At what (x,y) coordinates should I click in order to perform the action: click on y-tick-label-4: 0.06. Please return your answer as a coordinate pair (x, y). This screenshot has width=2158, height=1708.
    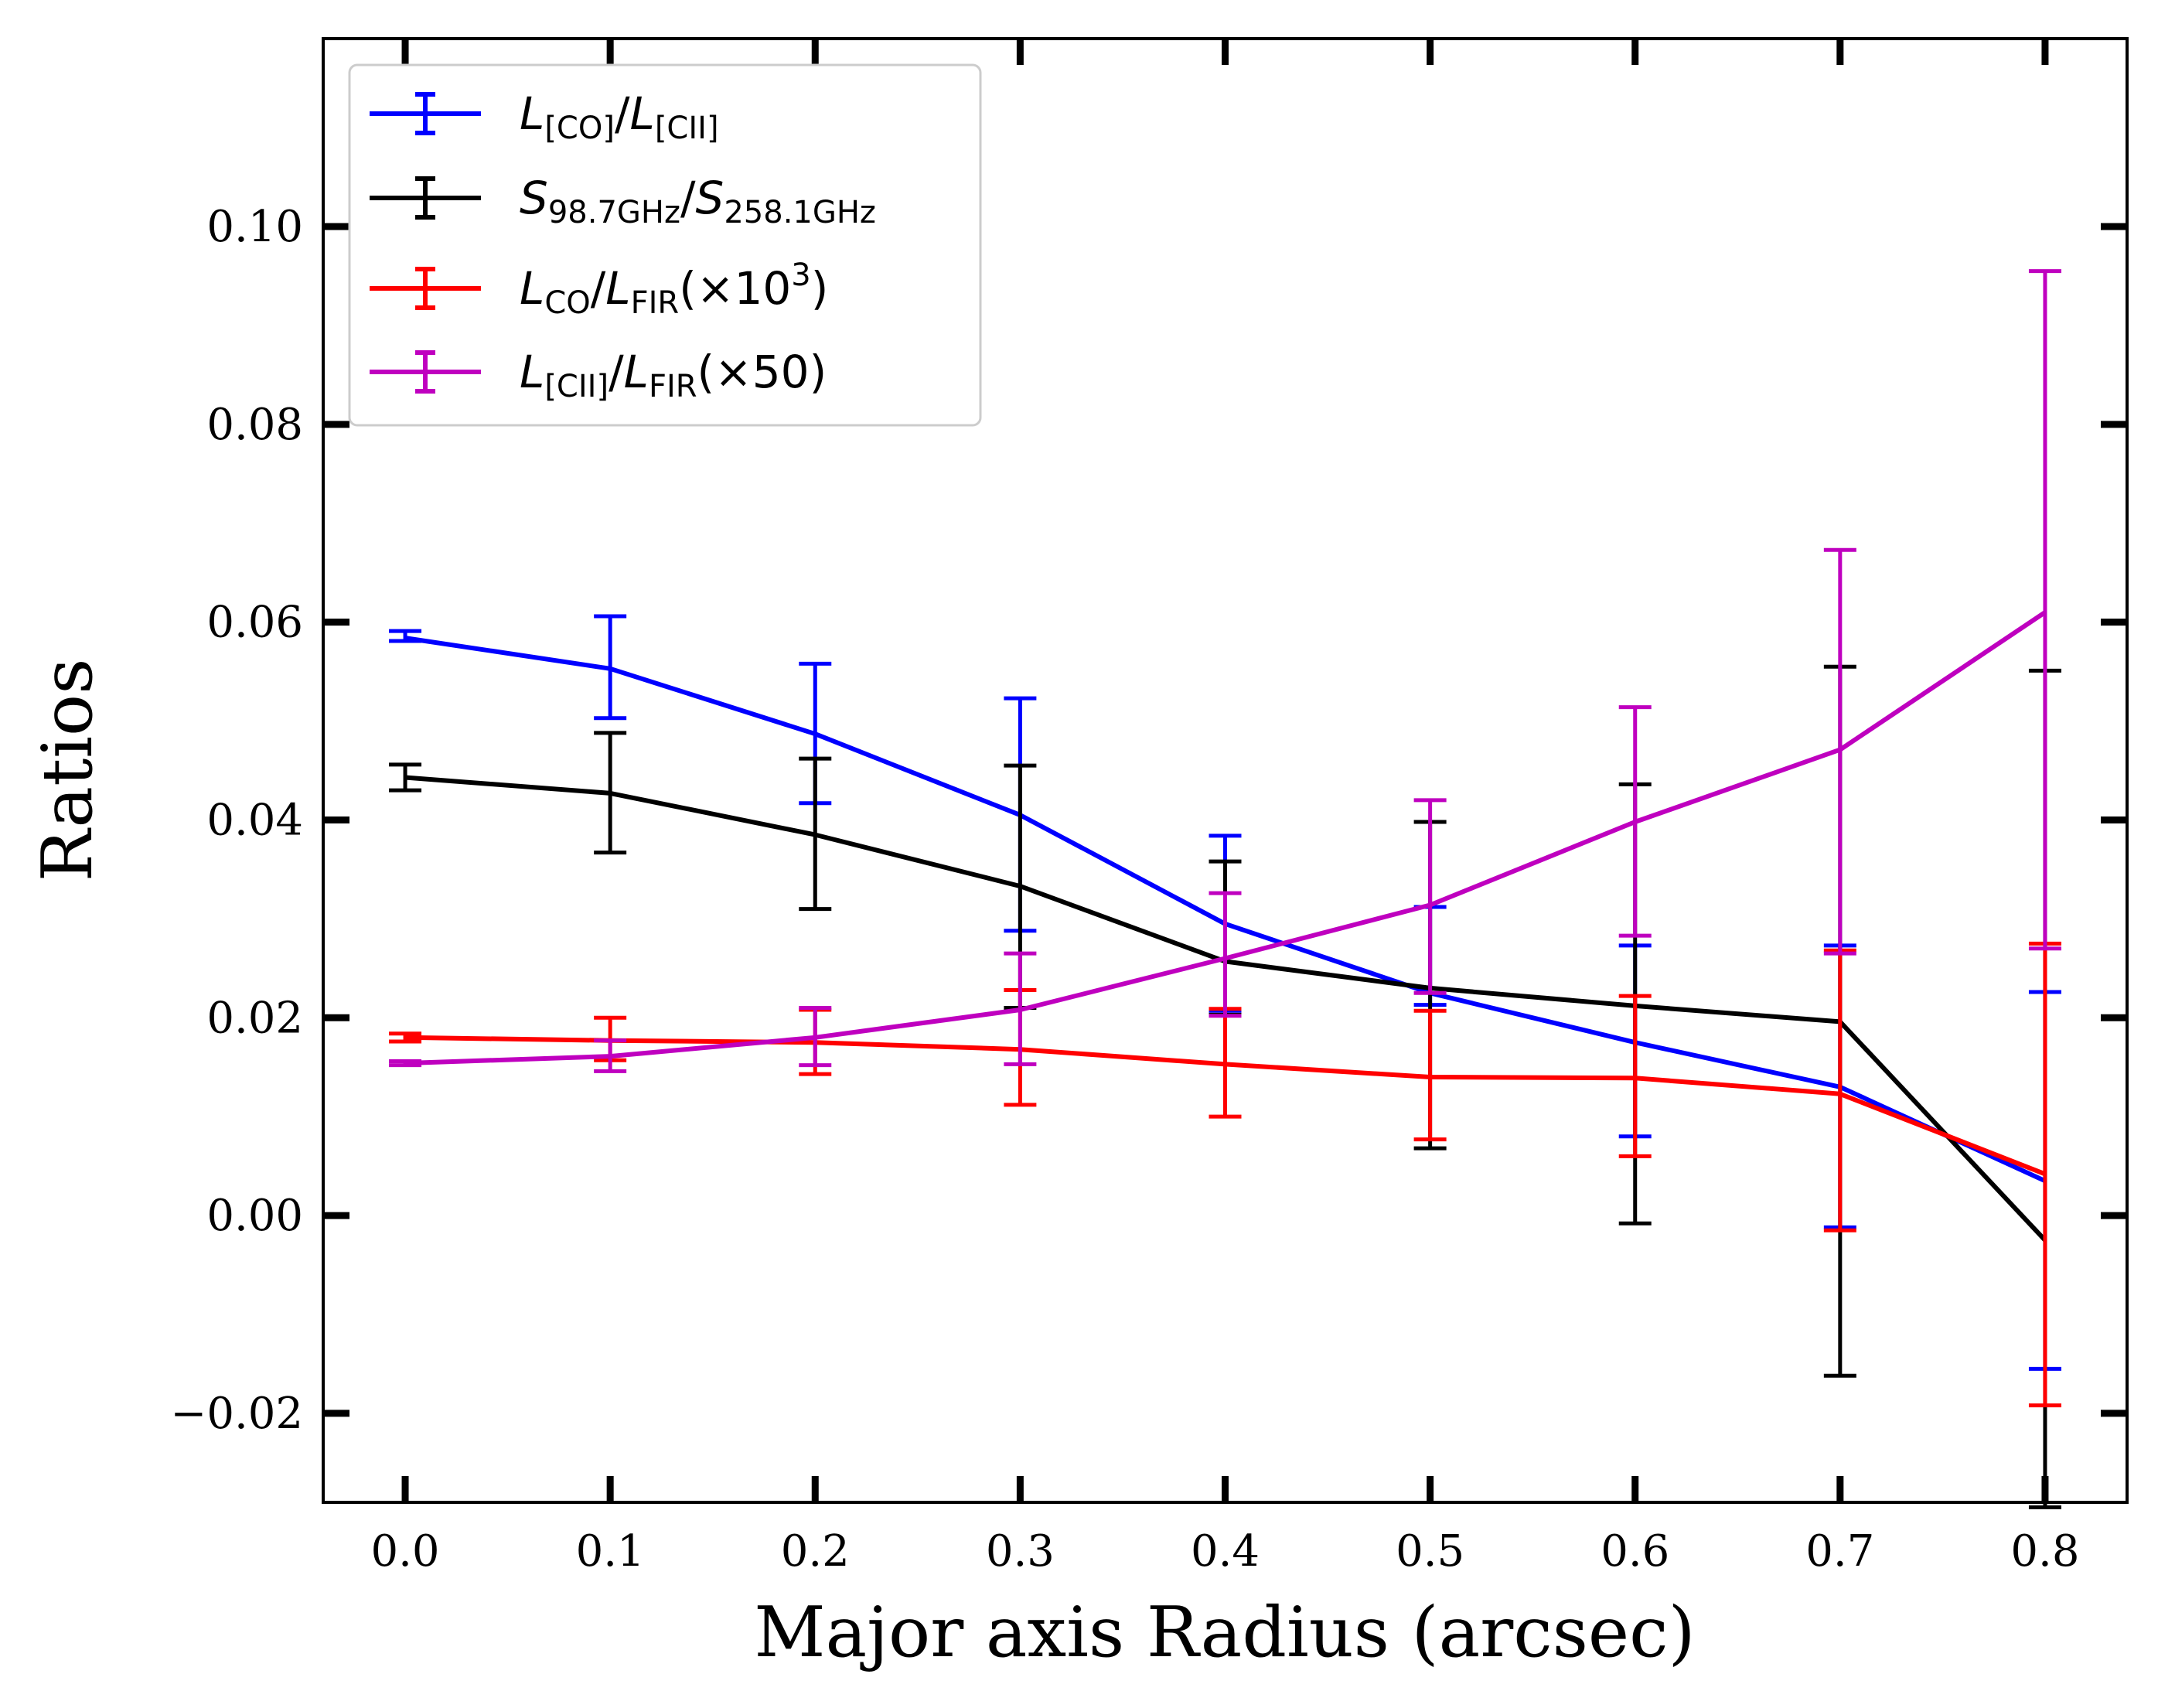
    Looking at the image, I should click on (254, 623).